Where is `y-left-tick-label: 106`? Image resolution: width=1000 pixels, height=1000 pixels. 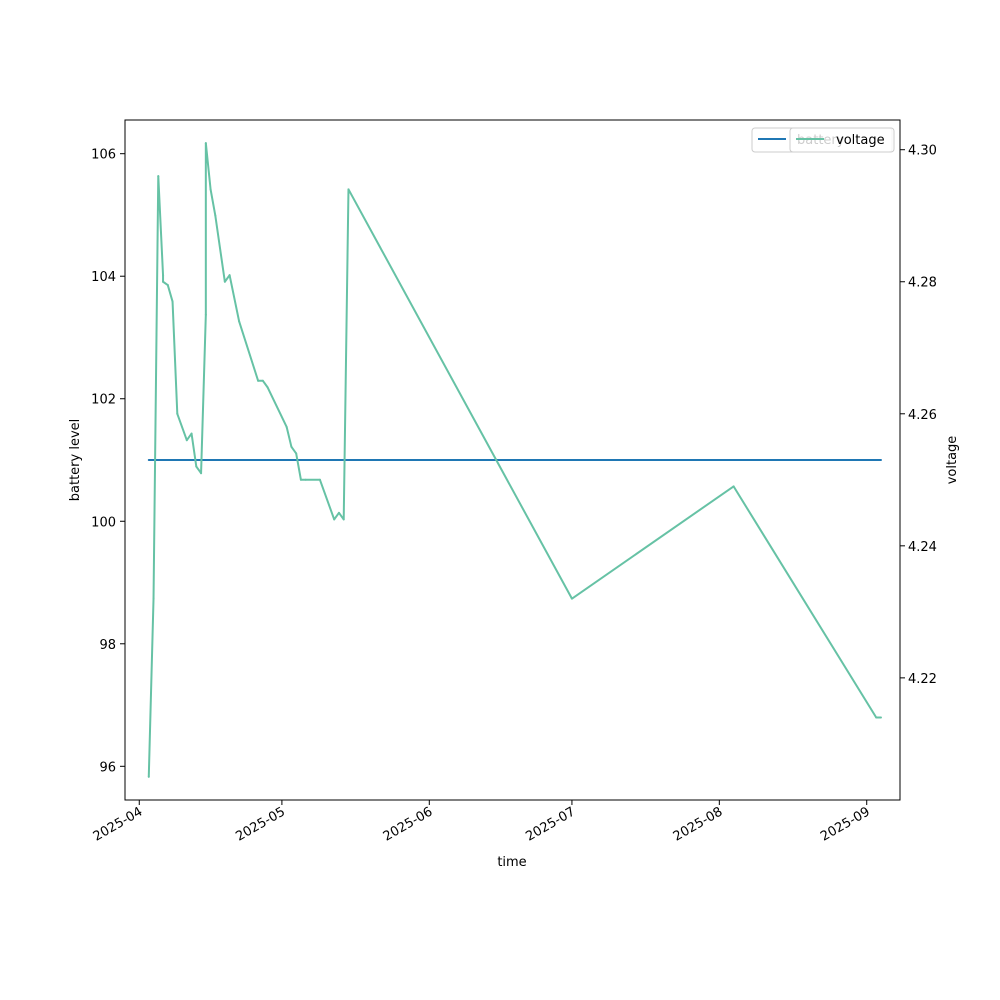
y-left-tick-label: 106 is located at coordinates (103, 155).